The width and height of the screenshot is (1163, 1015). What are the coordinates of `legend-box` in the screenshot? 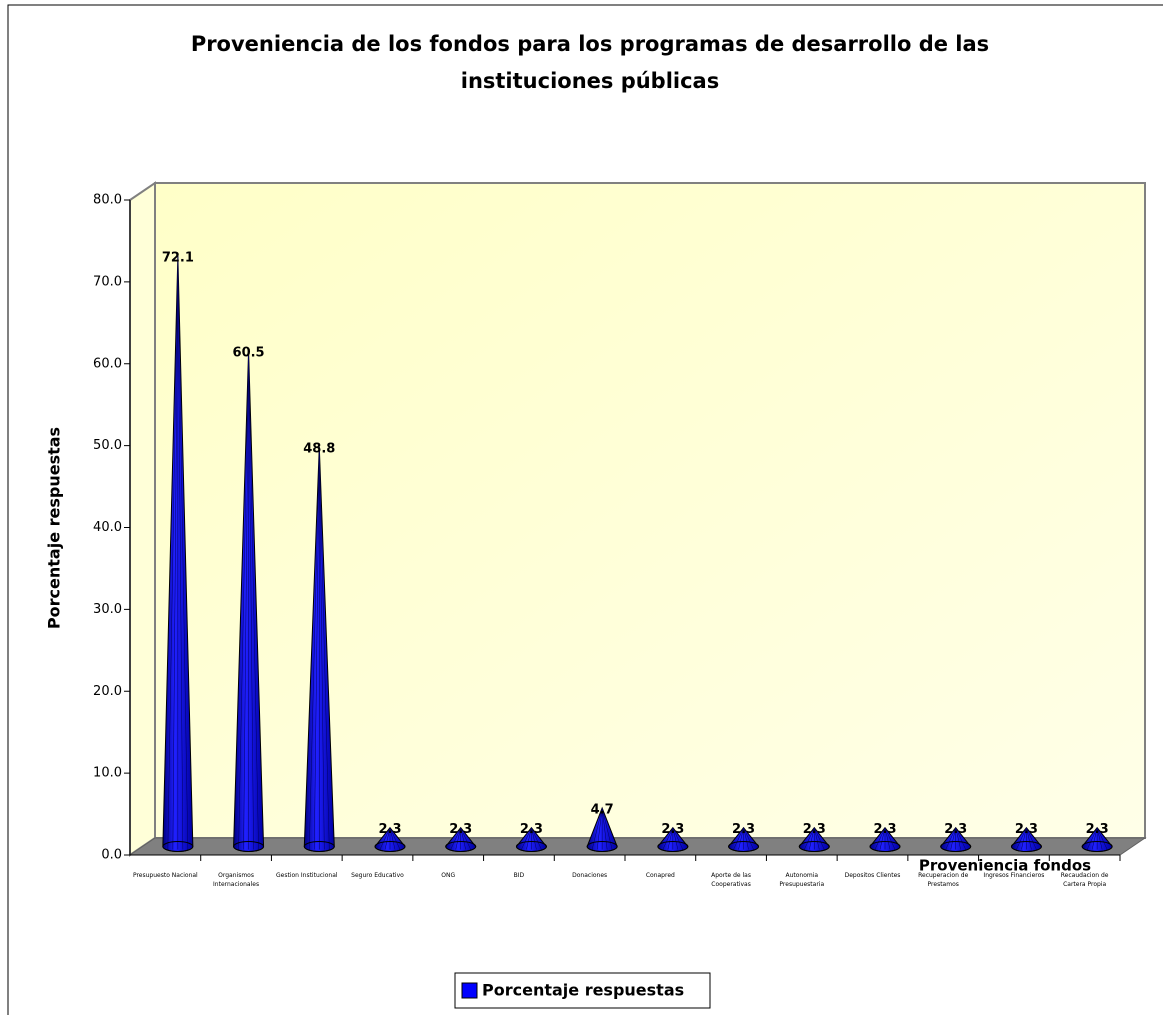 It's located at (582, 990).